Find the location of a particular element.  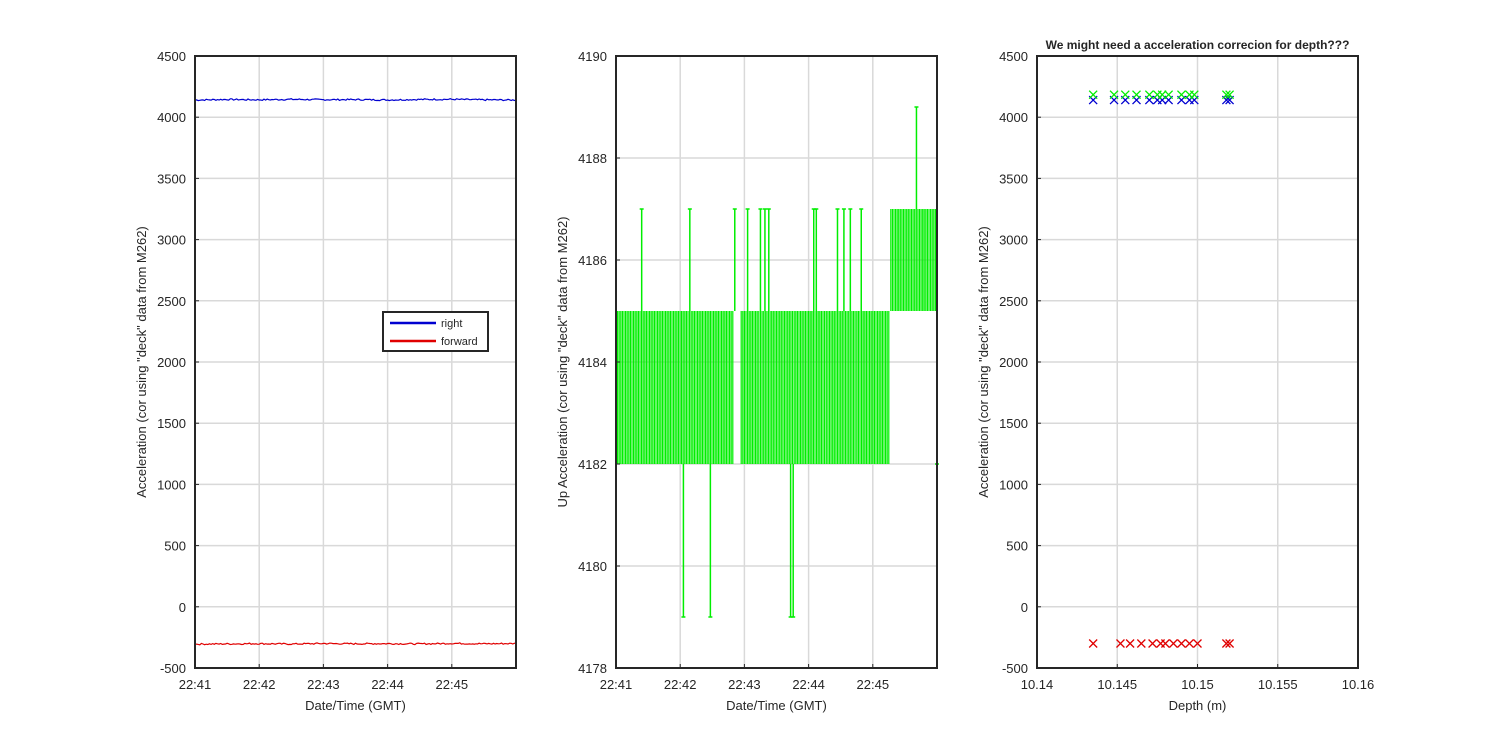

scatter-series-forward is located at coordinates (1161, 643).